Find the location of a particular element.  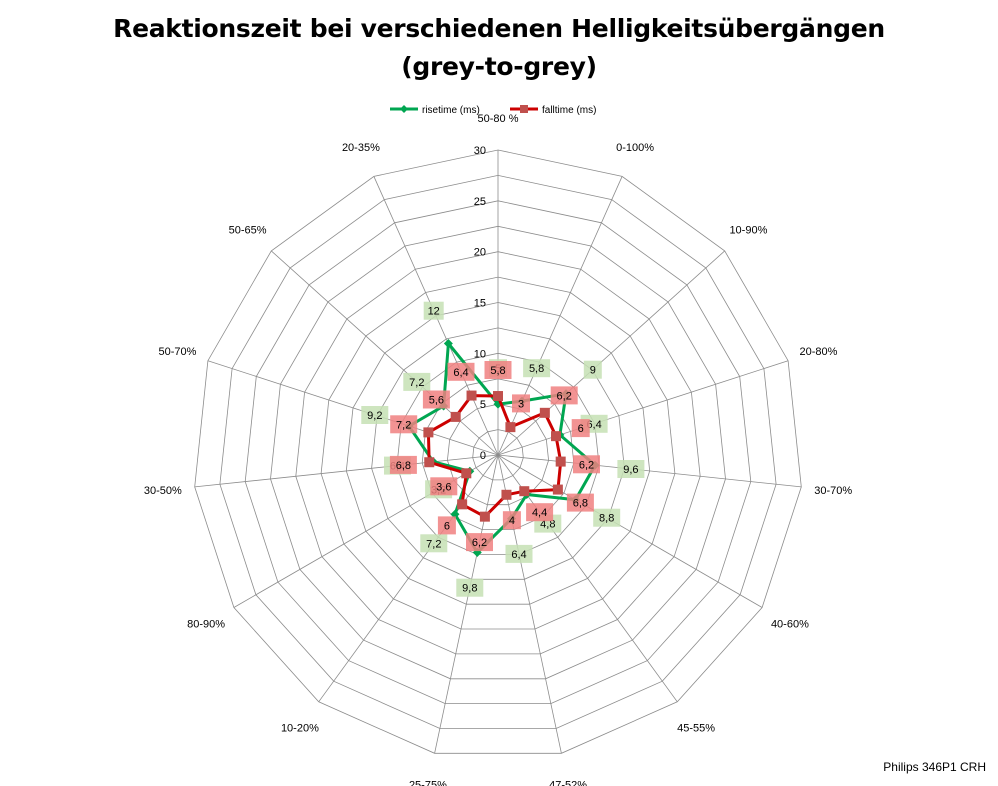

category-label: 0-100% is located at coordinates (635, 148).